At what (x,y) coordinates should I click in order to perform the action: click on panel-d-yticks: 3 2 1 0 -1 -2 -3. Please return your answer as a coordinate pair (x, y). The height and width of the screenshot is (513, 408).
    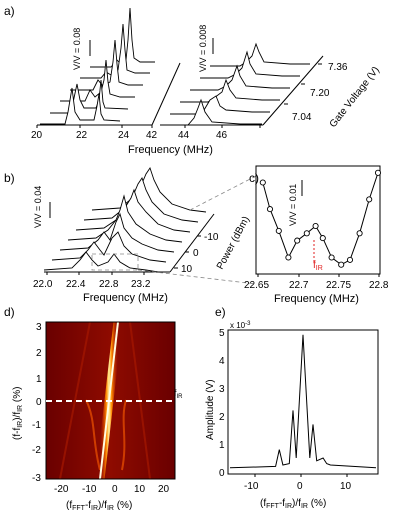
    Looking at the image, I should click on (37, 403).